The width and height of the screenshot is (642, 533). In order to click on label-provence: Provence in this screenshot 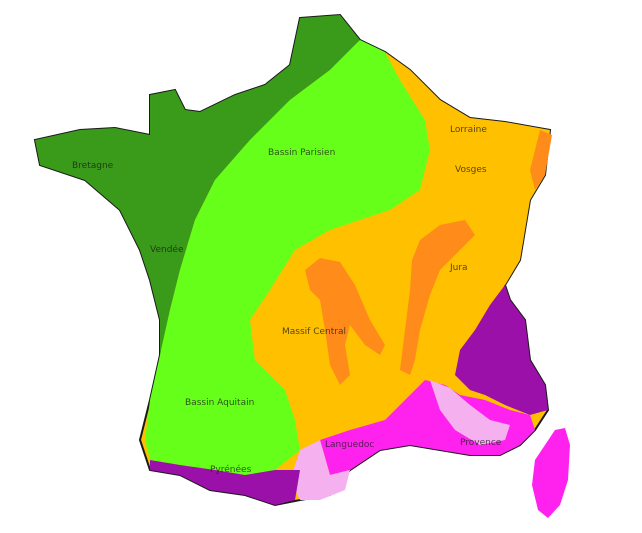, I will do `click(481, 443)`.